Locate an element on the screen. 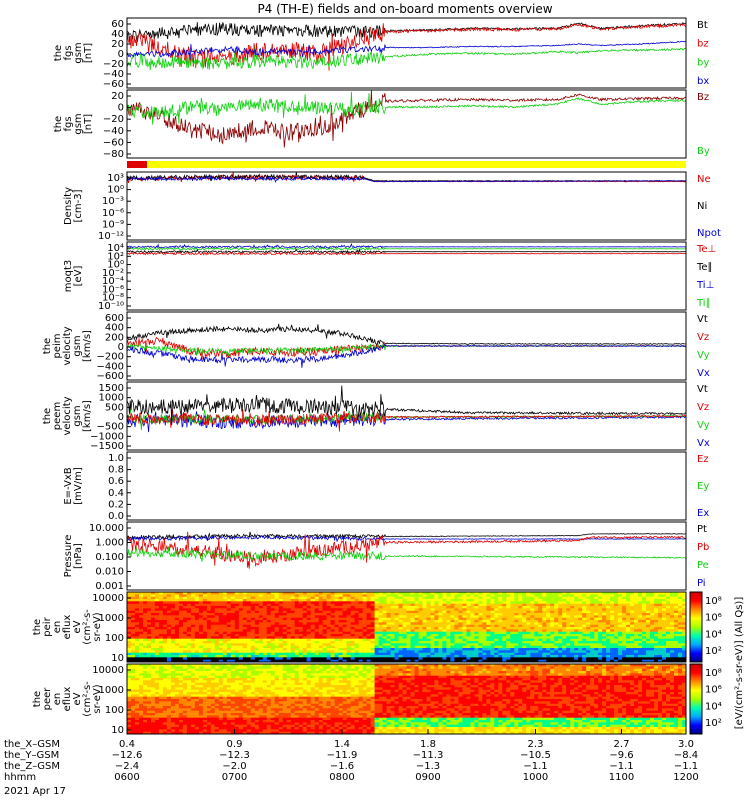  y-tick-label: 20 is located at coordinates (117, 44).